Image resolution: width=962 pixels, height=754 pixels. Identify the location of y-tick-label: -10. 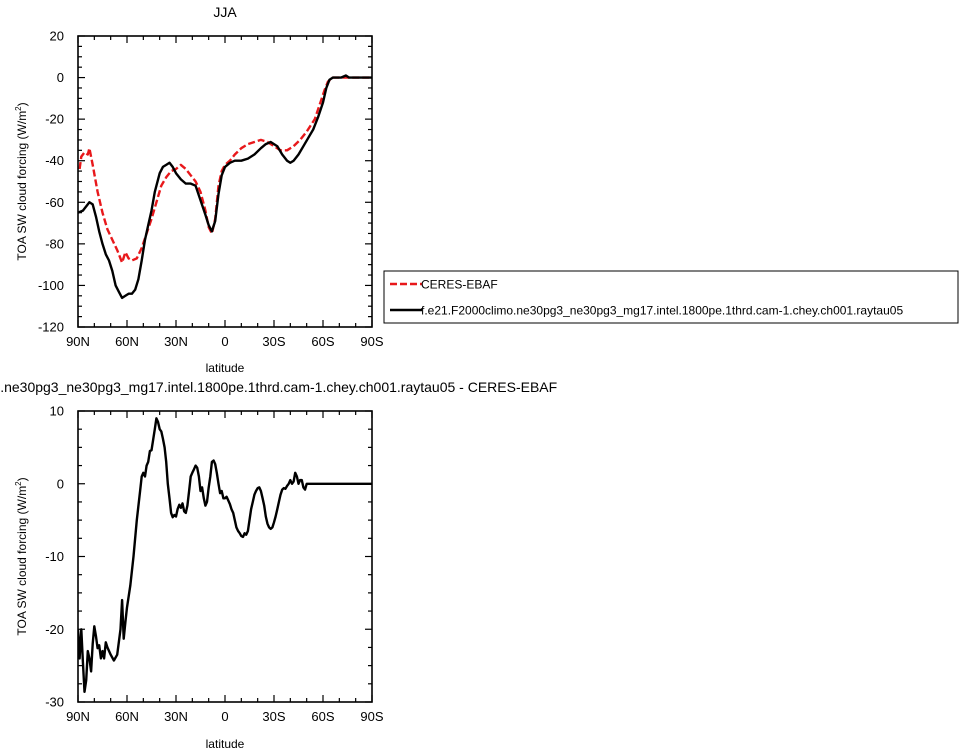
(54, 556).